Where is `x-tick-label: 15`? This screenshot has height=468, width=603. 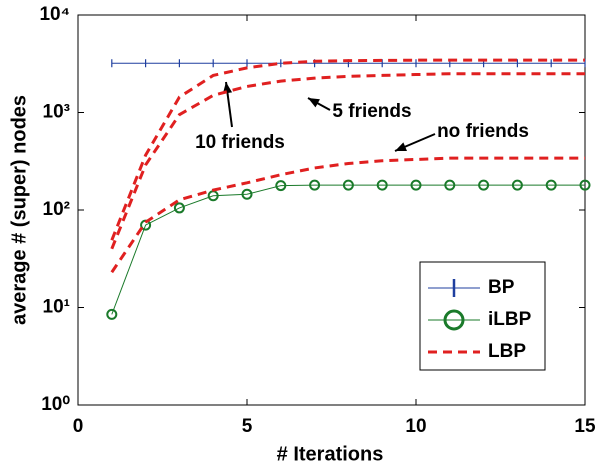
x-tick-label: 15 is located at coordinates (585, 426).